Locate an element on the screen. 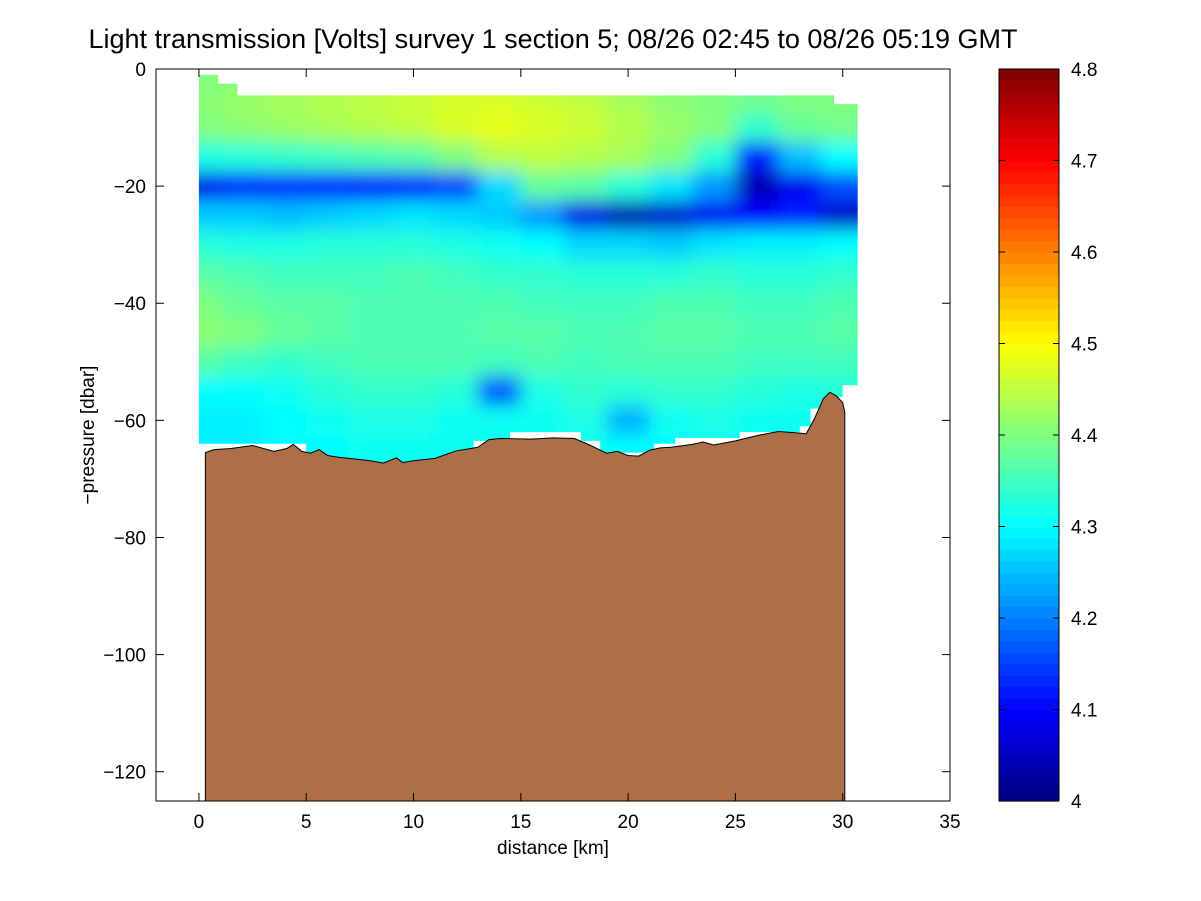 The height and width of the screenshot is (901, 1201). x-tick-label: 30 is located at coordinates (842, 822).